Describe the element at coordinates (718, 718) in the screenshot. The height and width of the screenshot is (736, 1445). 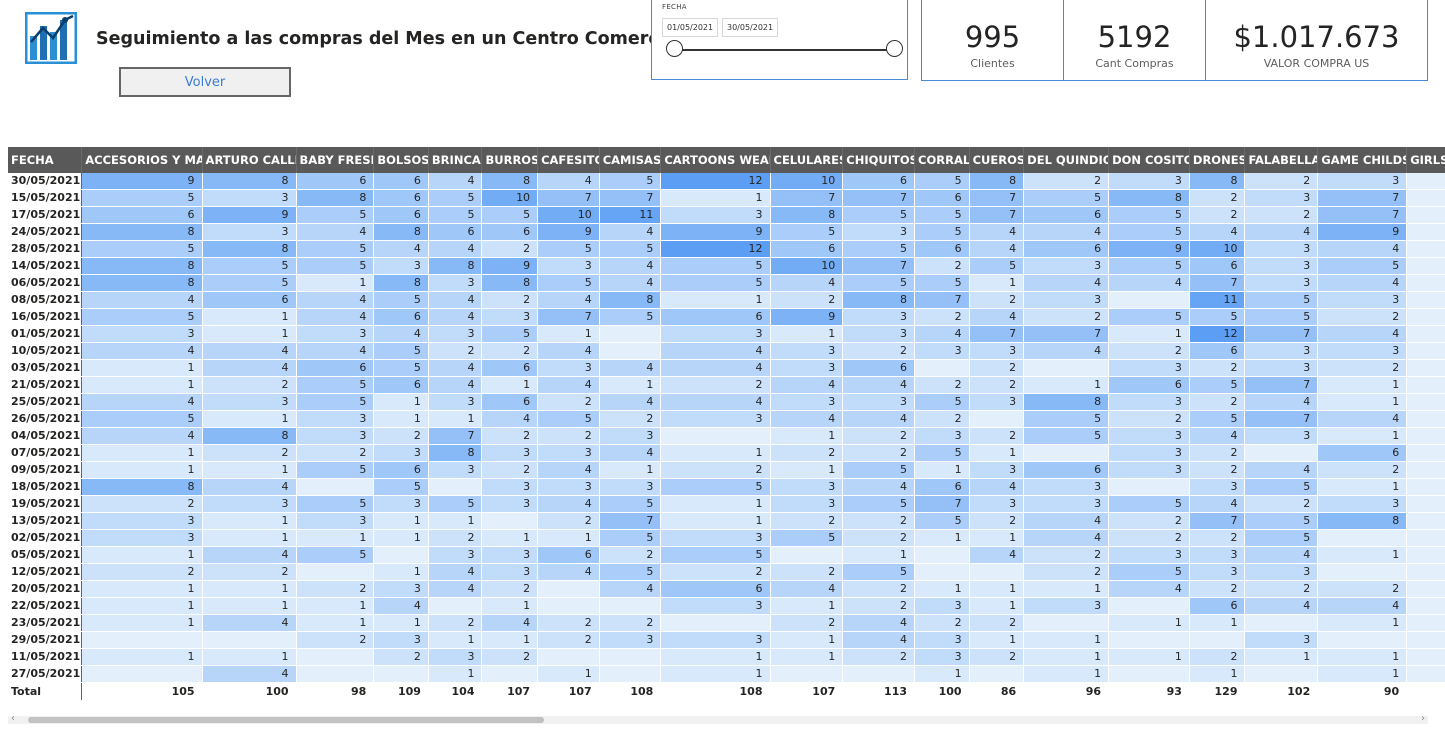
I see `horizontal-scrollbar: ‹ ›` at that location.